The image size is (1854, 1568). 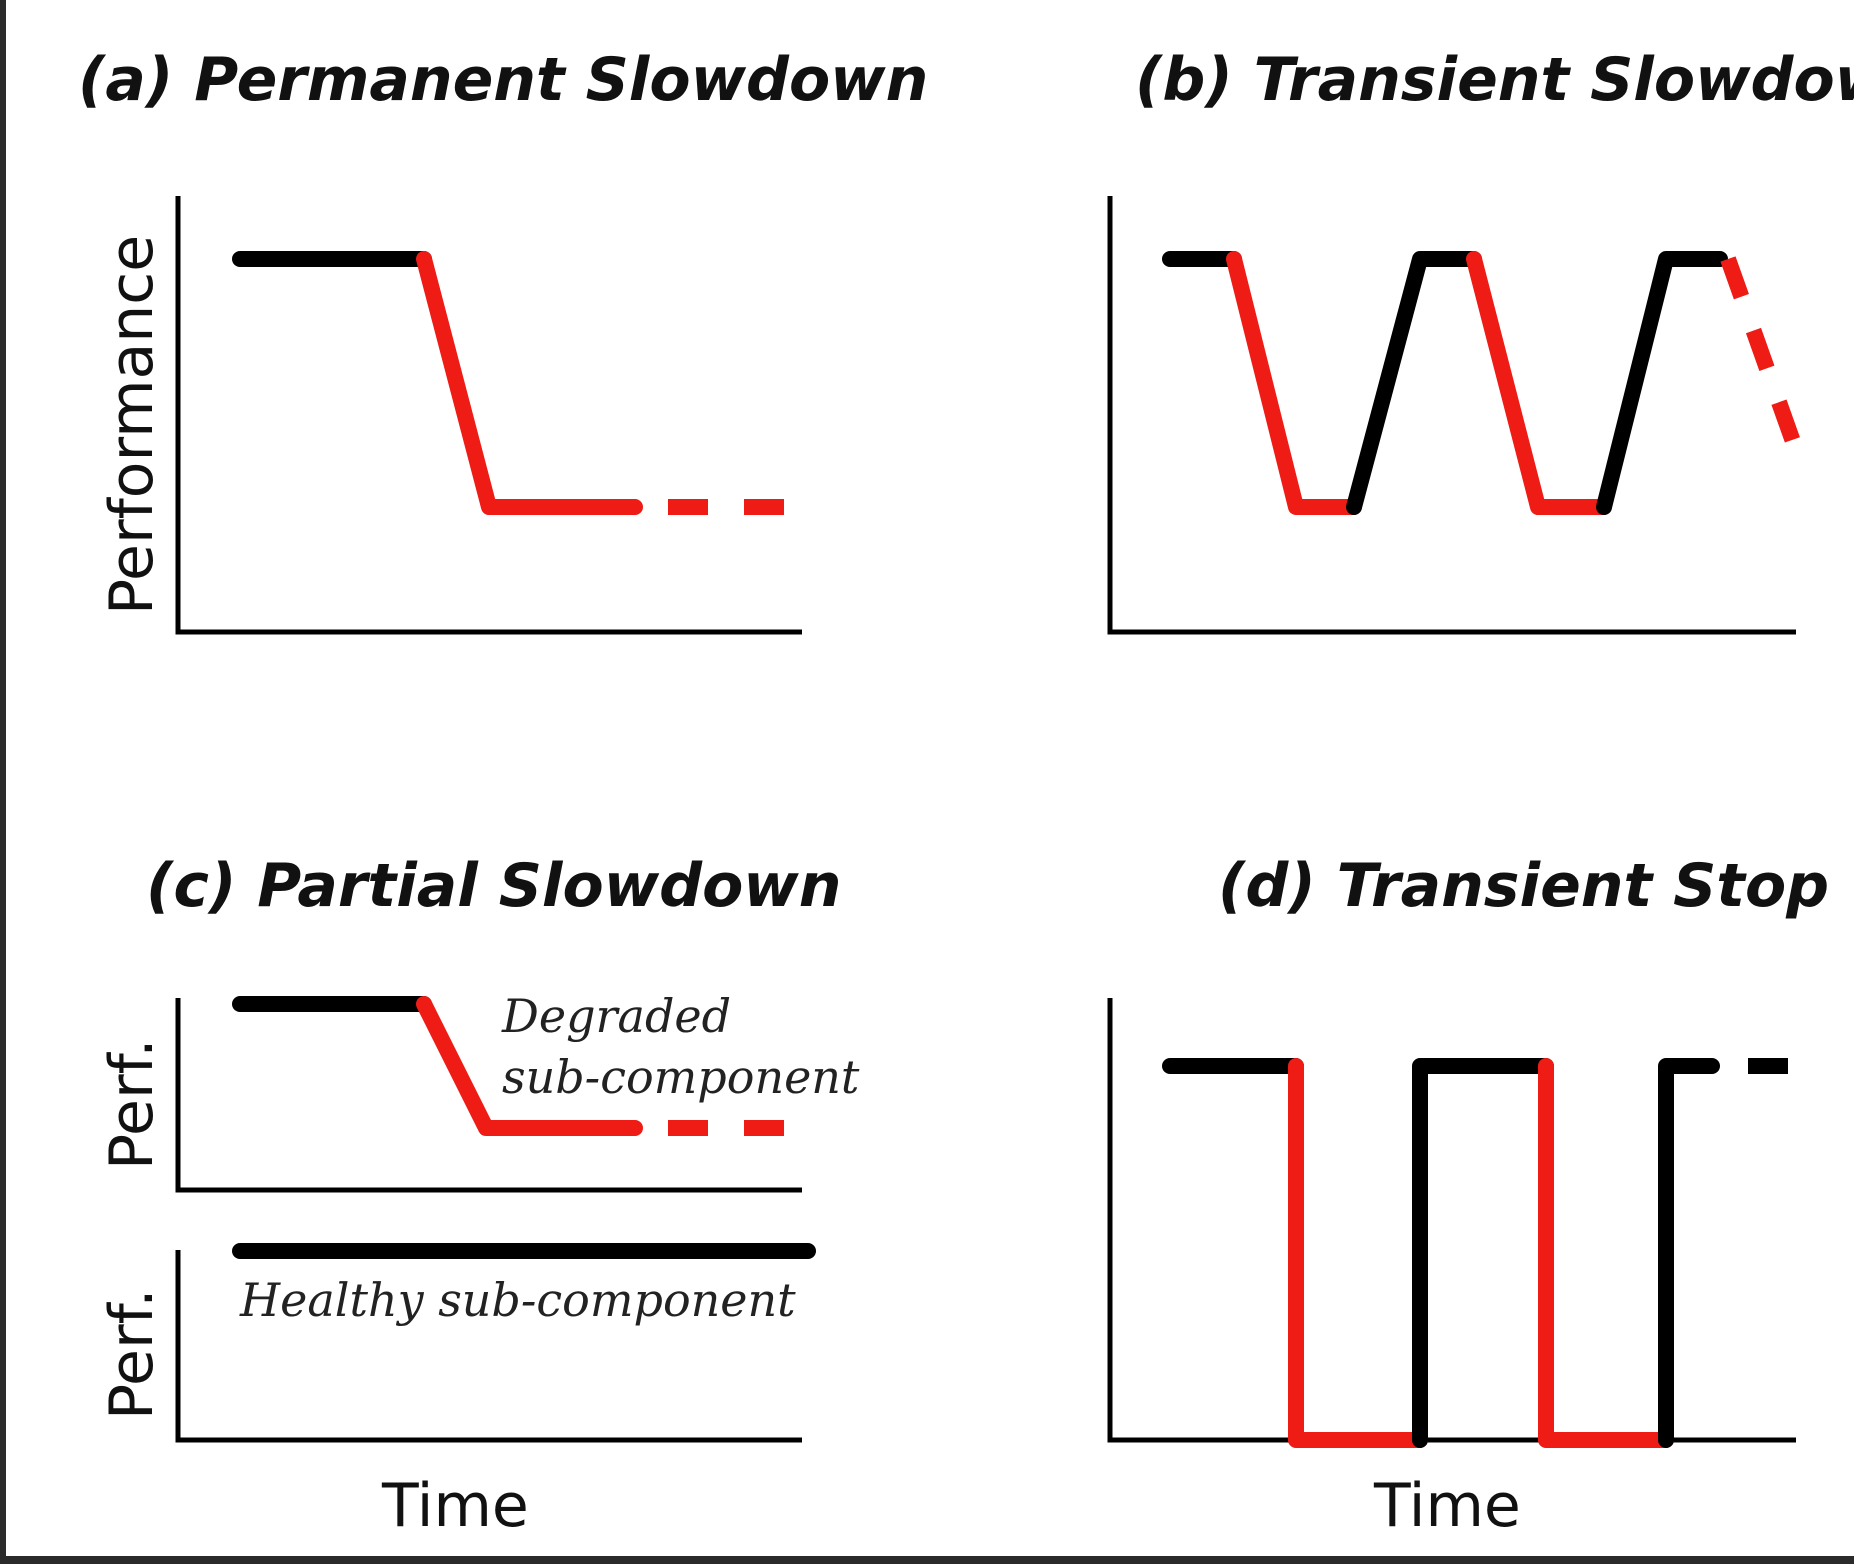 I want to click on panel-c-top-axes, so click(x=488, y=1095).